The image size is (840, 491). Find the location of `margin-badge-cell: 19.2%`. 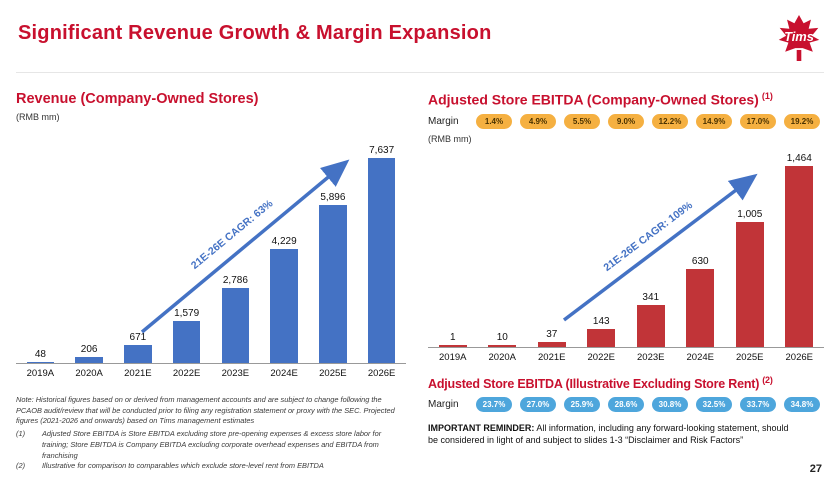

margin-badge-cell: 19.2% is located at coordinates (802, 121).